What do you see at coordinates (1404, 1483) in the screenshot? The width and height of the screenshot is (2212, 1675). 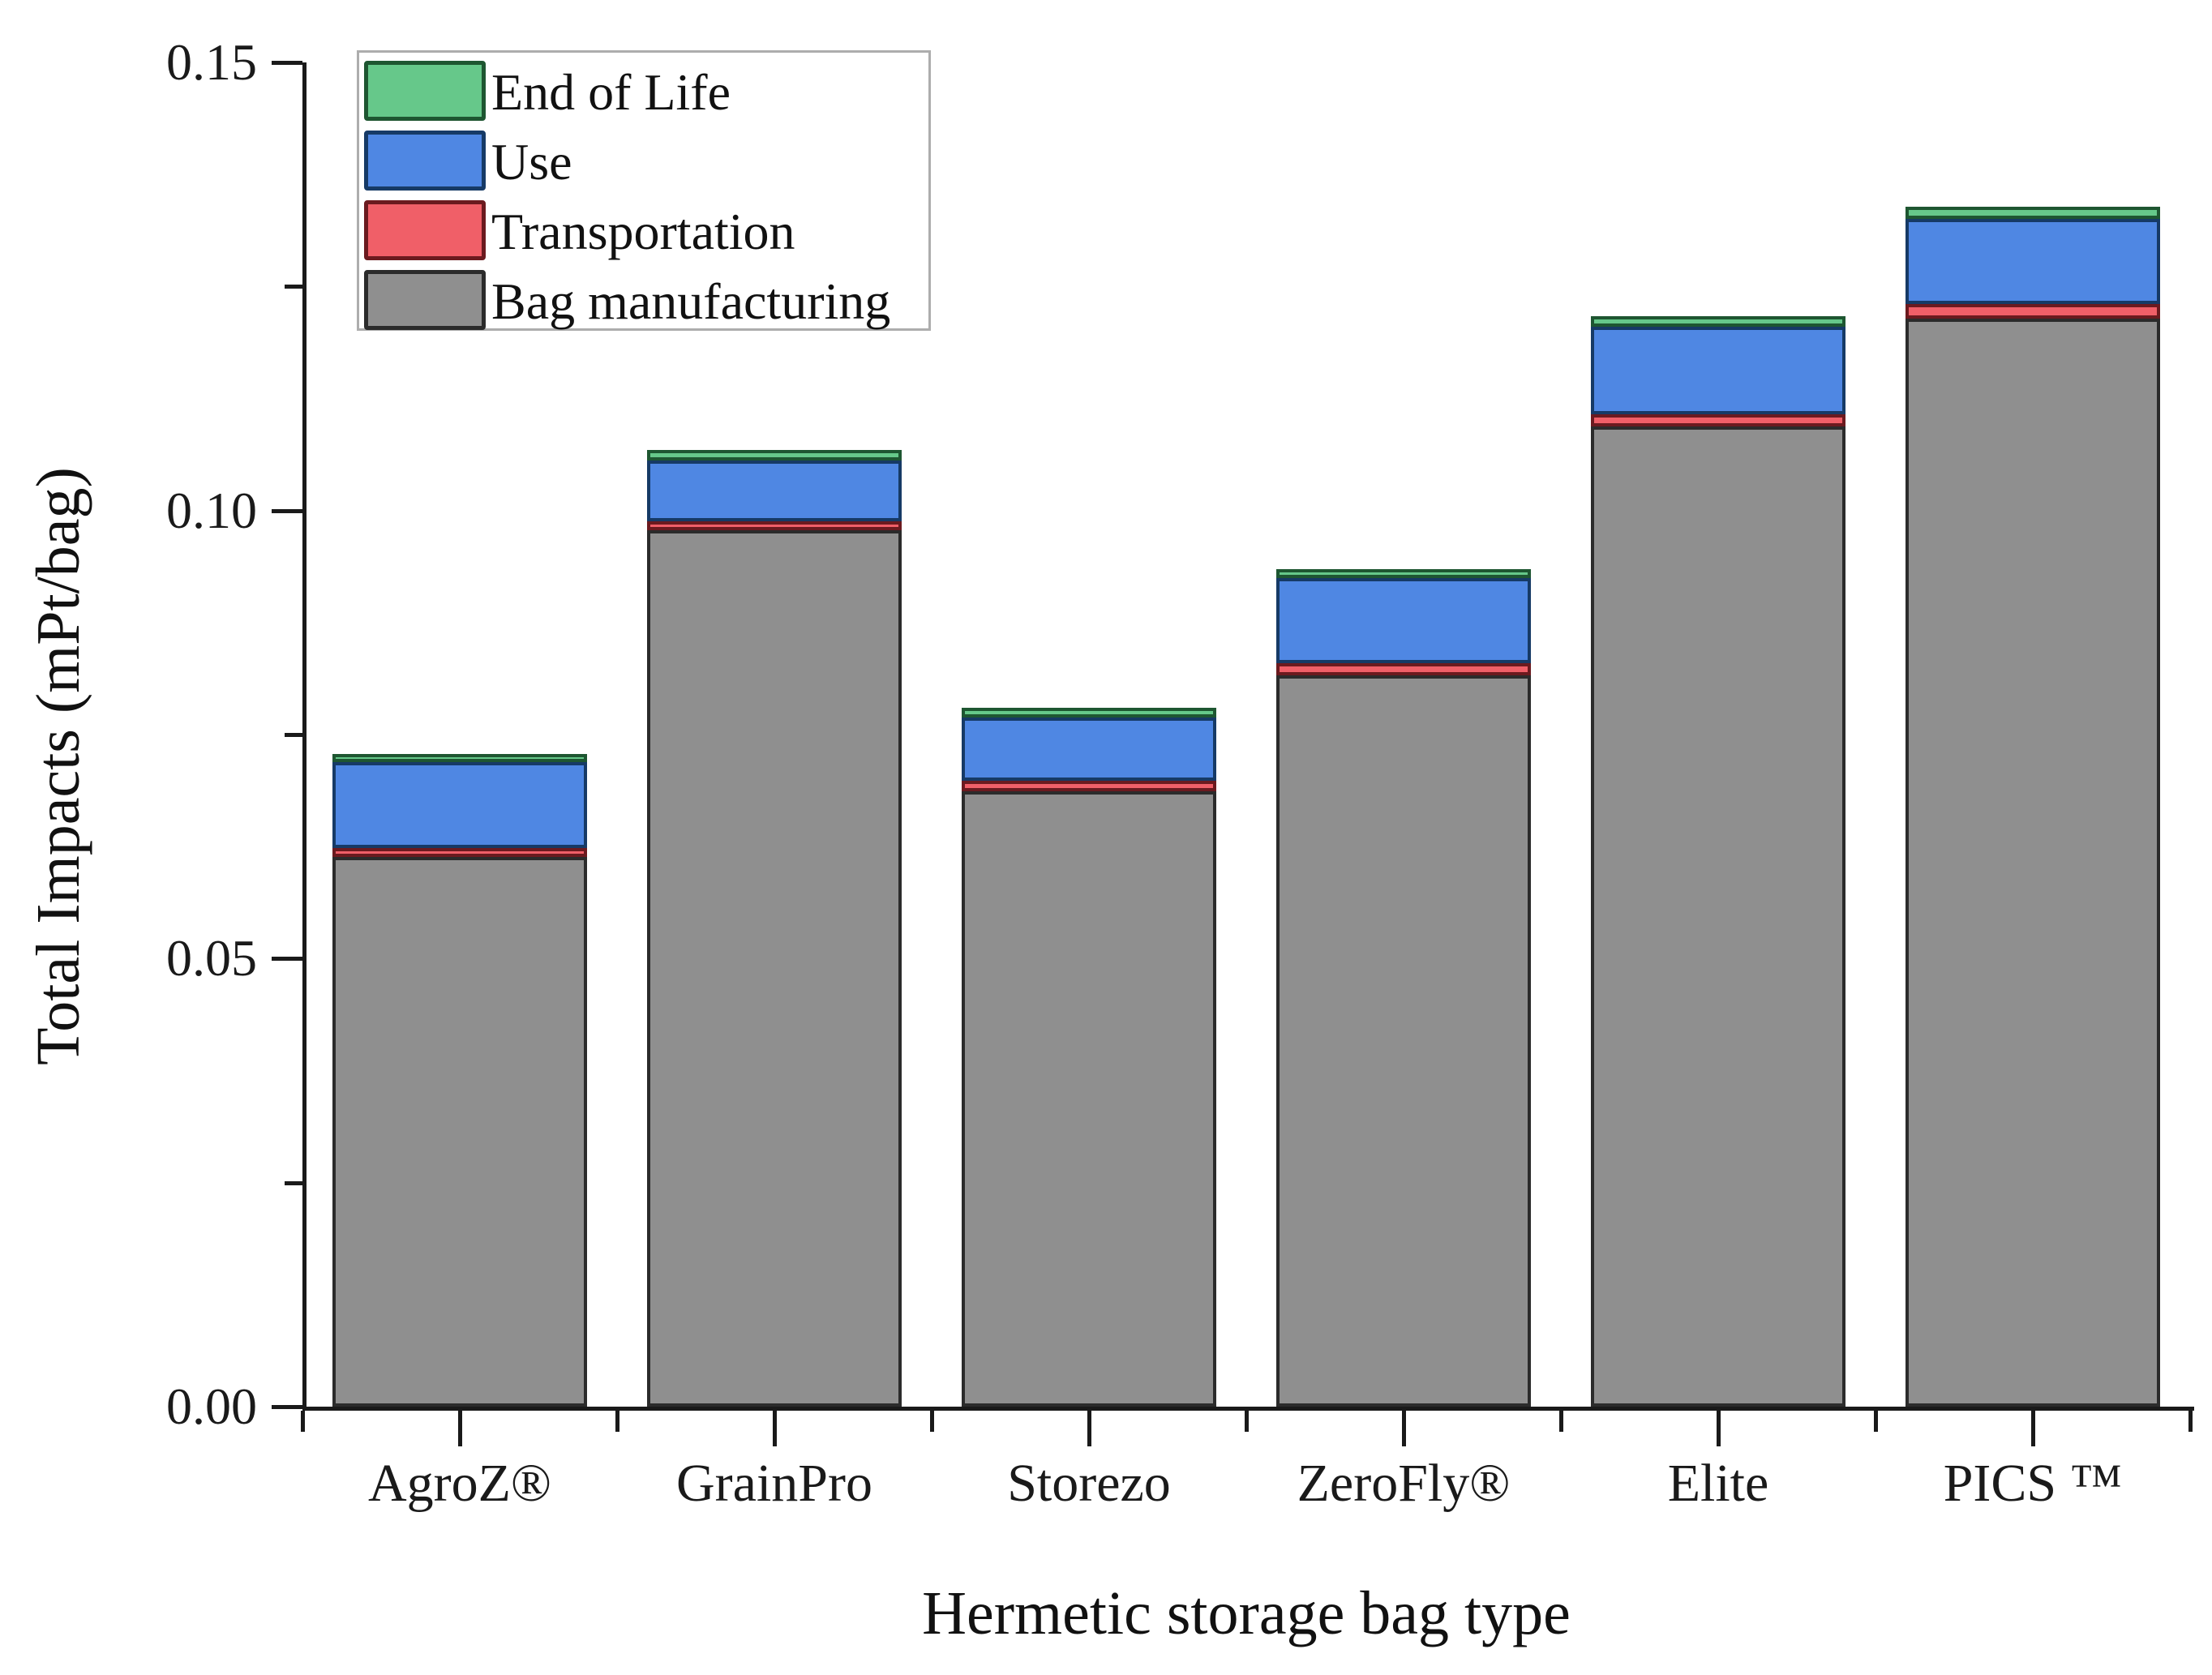 I see `x-category-label: ZeroFly®` at bounding box center [1404, 1483].